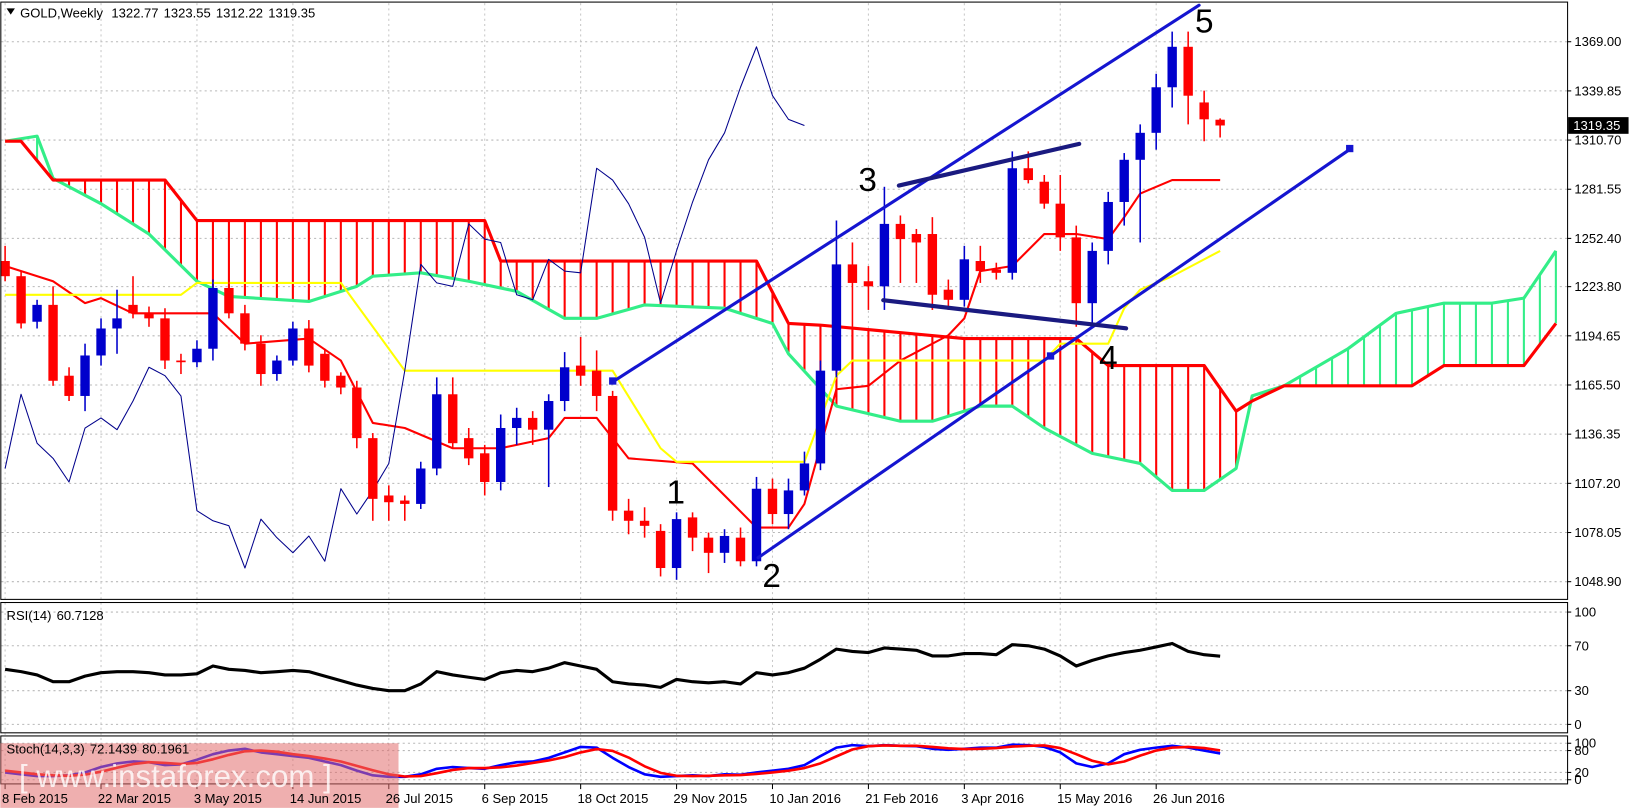  What do you see at coordinates (326, 798) in the screenshot?
I see `x-tick-label: 14 Jun 2015` at bounding box center [326, 798].